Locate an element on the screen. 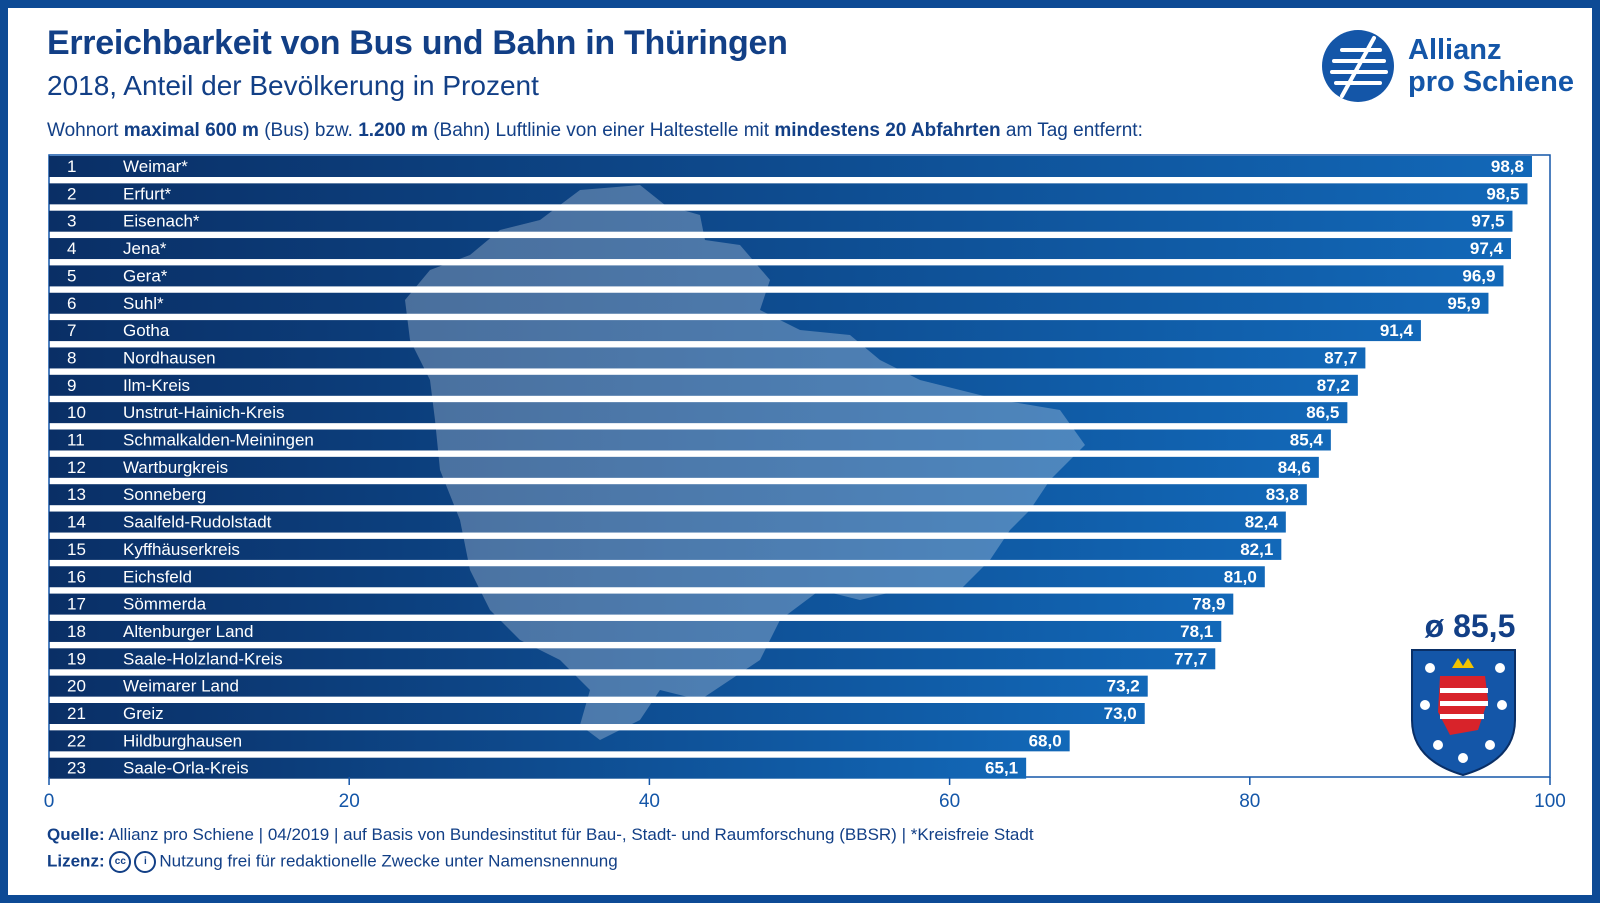 This screenshot has height=903, width=1600. bar-value-label: 78,1 is located at coordinates (1196, 631).